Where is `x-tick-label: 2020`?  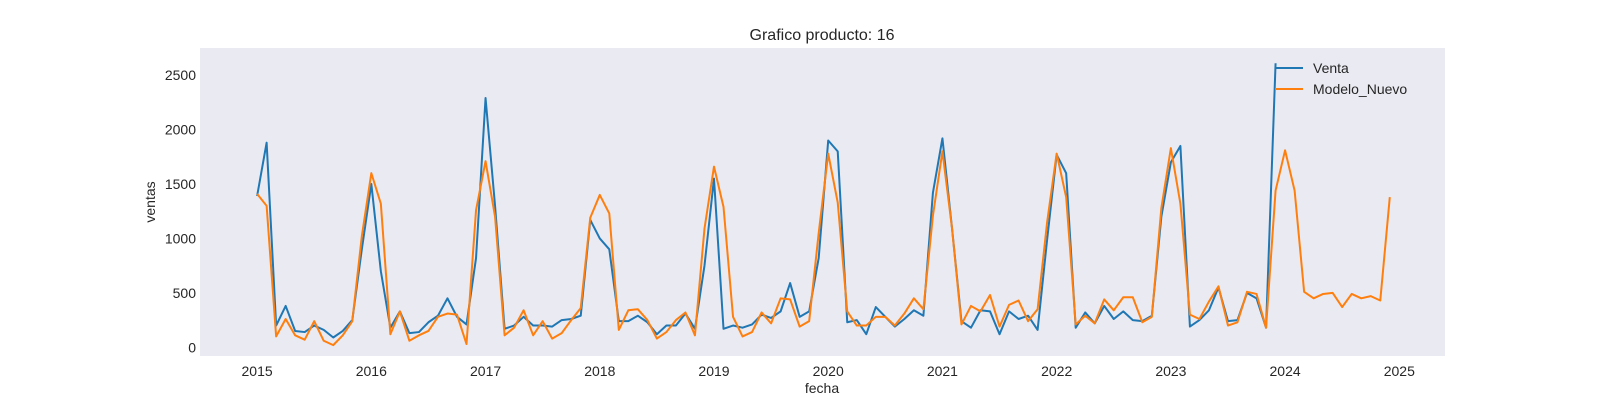 x-tick-label: 2020 is located at coordinates (828, 371).